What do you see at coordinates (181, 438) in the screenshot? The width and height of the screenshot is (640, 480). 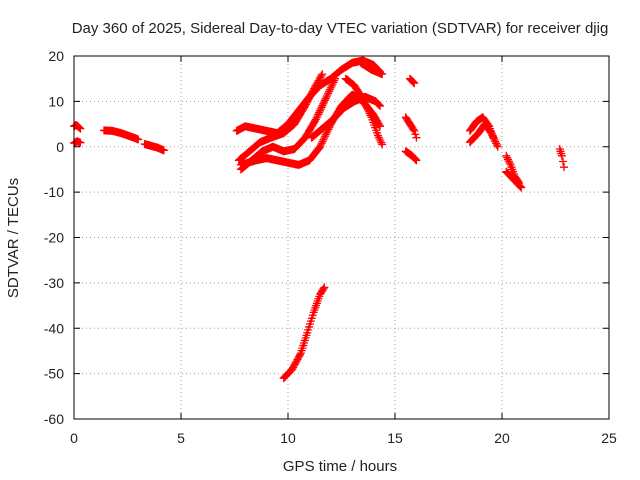 I see `x-tick-label: 5` at bounding box center [181, 438].